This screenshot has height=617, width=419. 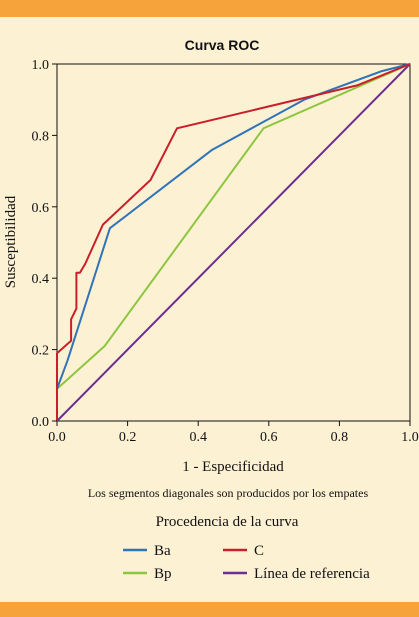 I want to click on x-tick-label: 1.0, so click(x=410, y=437).